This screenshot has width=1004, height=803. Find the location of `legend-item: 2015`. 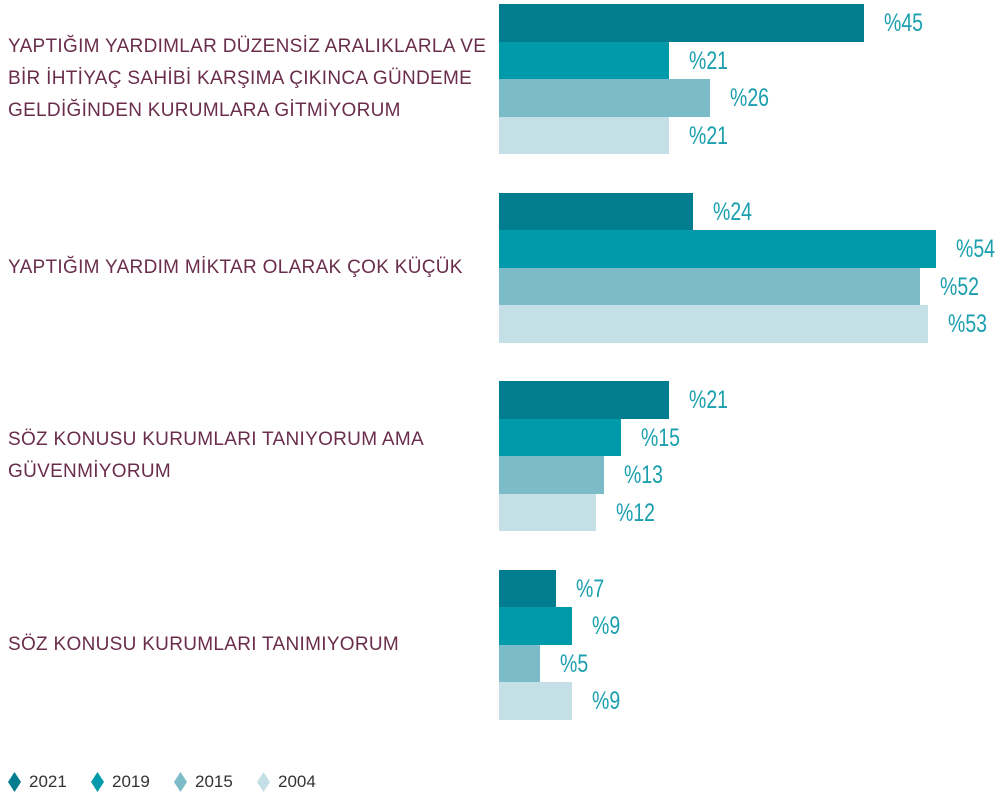

legend-item: 2015 is located at coordinates (203, 782).